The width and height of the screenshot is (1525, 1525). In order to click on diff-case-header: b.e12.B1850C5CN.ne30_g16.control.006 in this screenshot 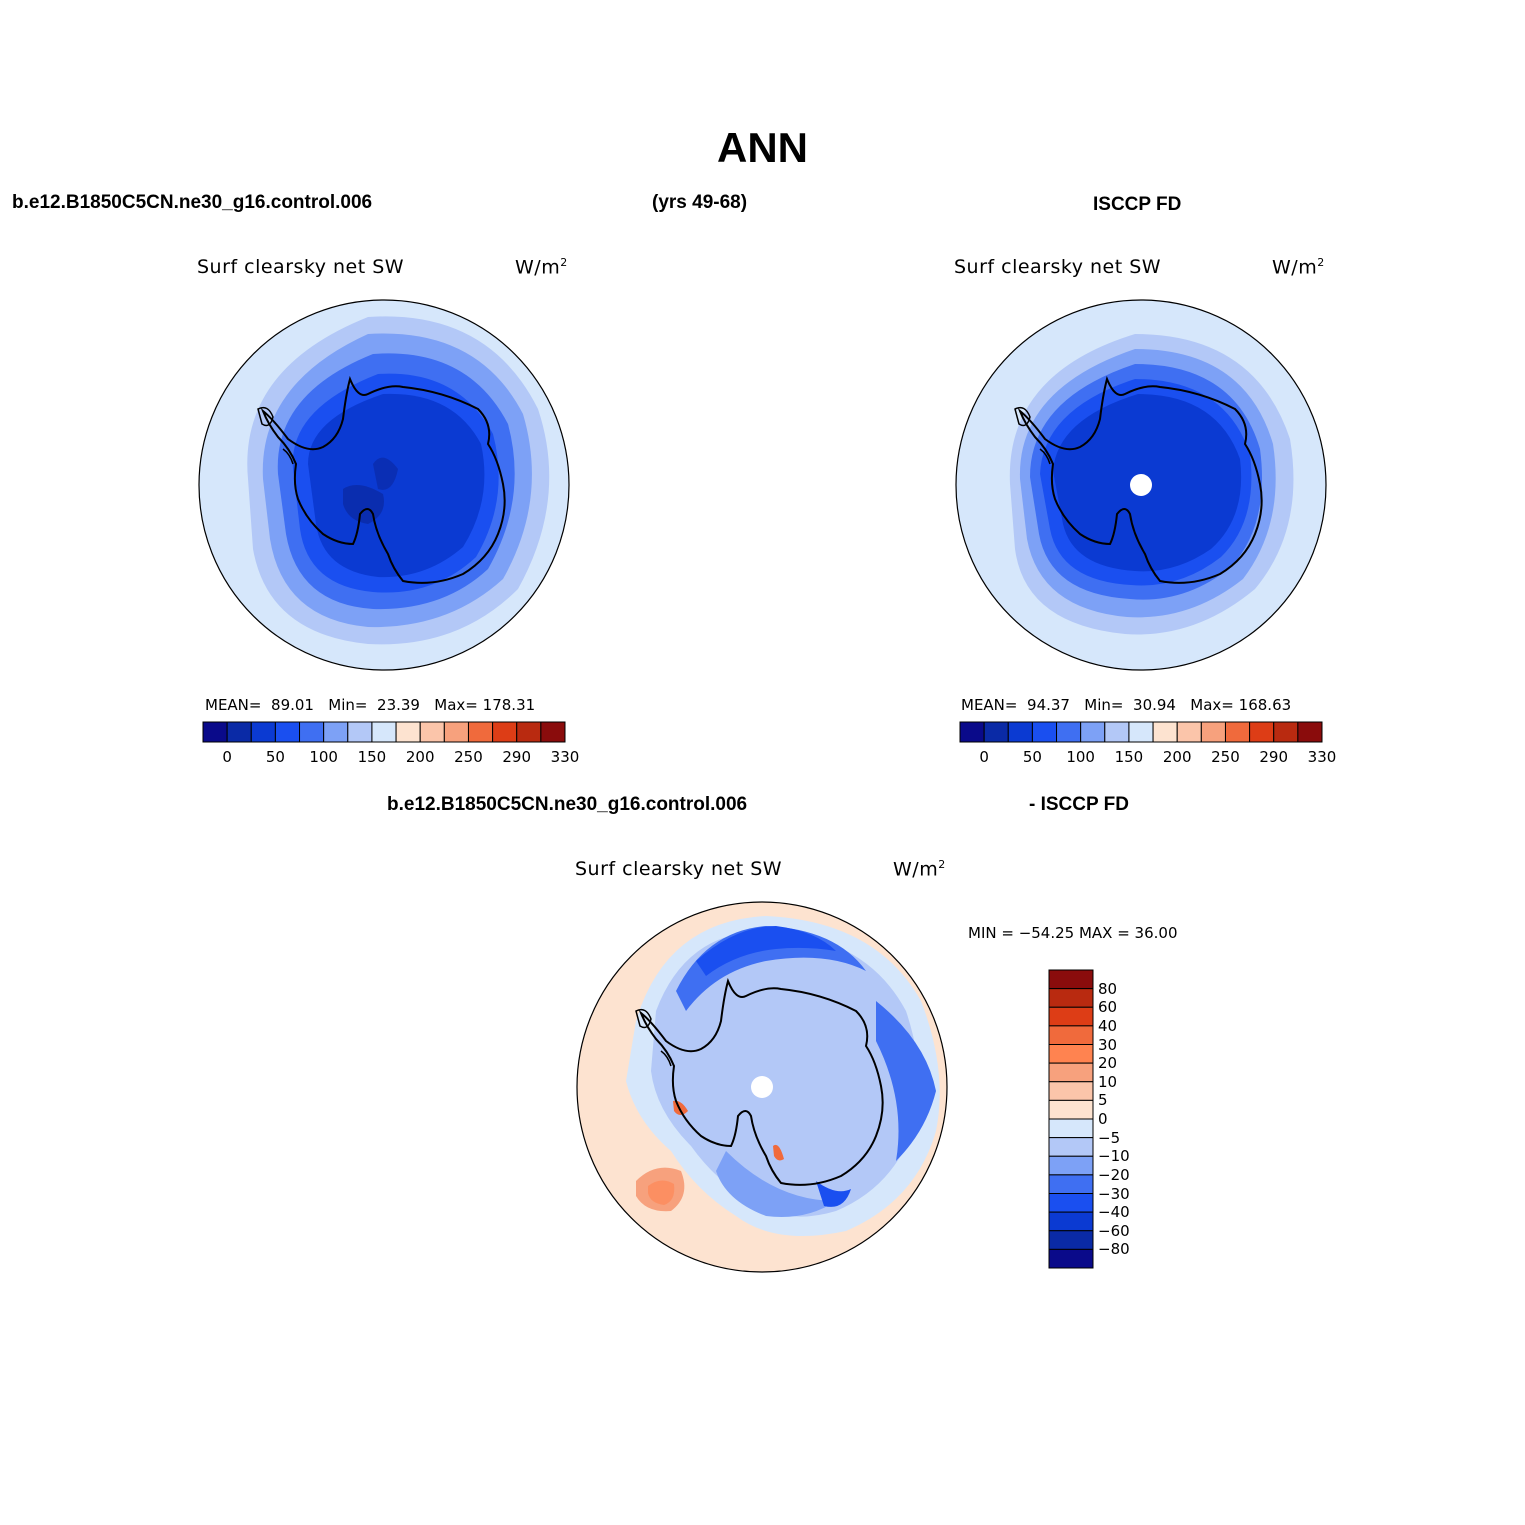, I will do `click(567, 804)`.